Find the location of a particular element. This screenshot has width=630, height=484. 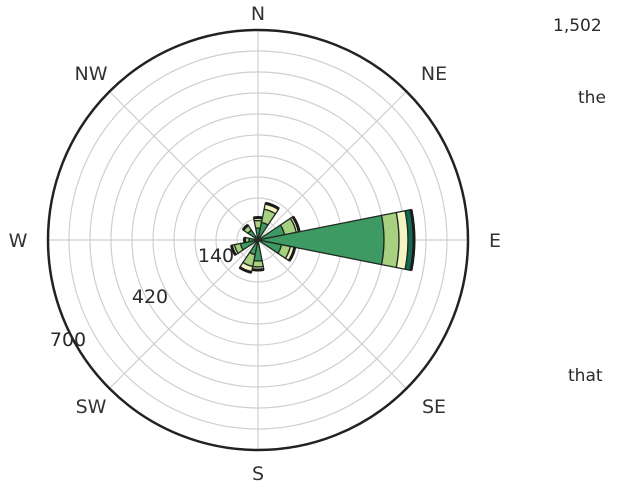

direction-label-e: E is located at coordinates (495, 241).